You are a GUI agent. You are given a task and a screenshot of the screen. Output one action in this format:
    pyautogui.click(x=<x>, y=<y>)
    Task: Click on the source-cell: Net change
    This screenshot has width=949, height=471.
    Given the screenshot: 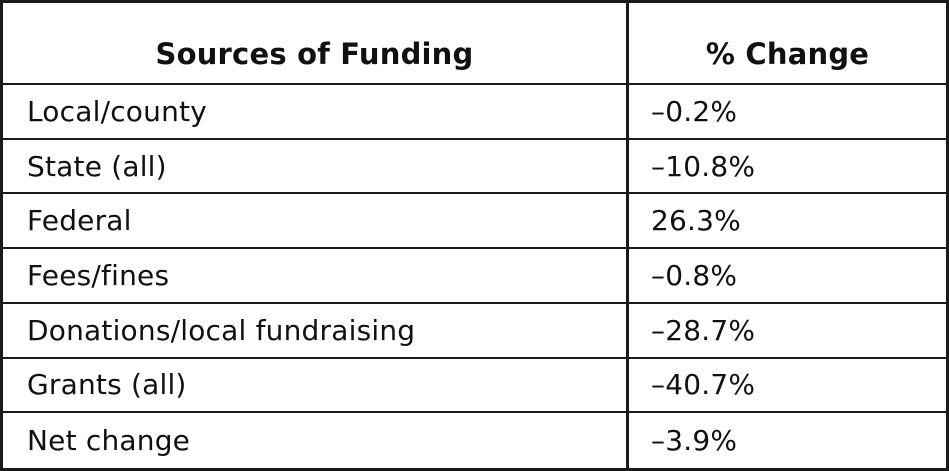 What is the action you would take?
    pyautogui.click(x=316, y=440)
    